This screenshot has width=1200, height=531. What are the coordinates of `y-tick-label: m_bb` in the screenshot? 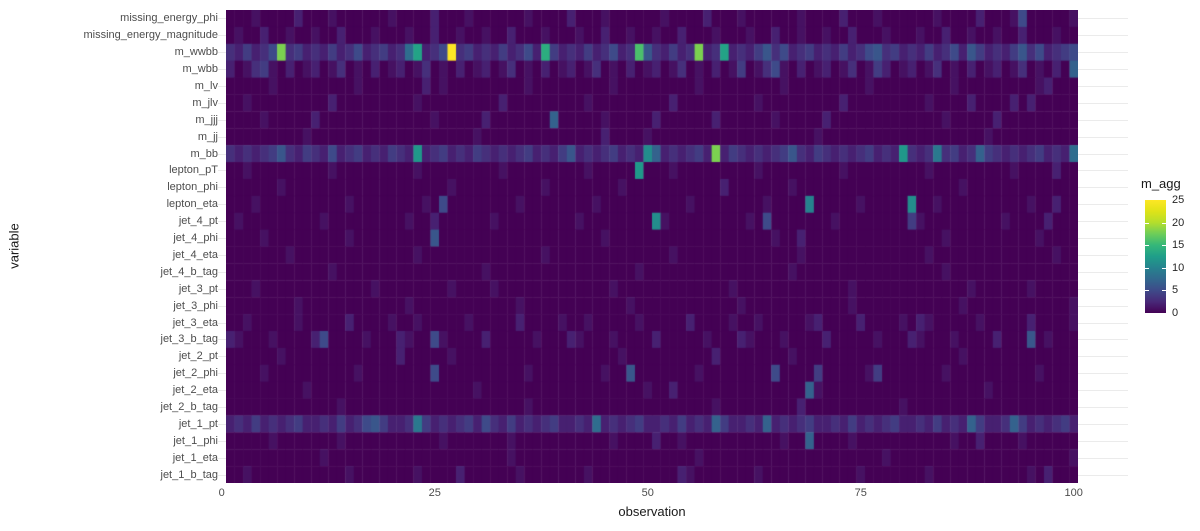 It's located at (204, 153).